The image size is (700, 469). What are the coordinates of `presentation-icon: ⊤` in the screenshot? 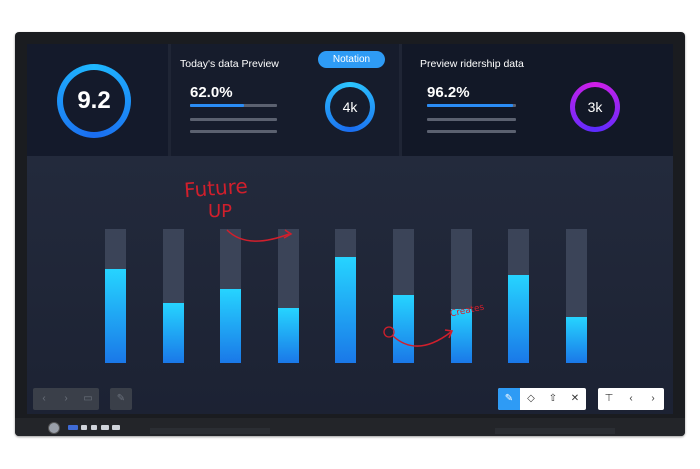 It's located at (609, 398).